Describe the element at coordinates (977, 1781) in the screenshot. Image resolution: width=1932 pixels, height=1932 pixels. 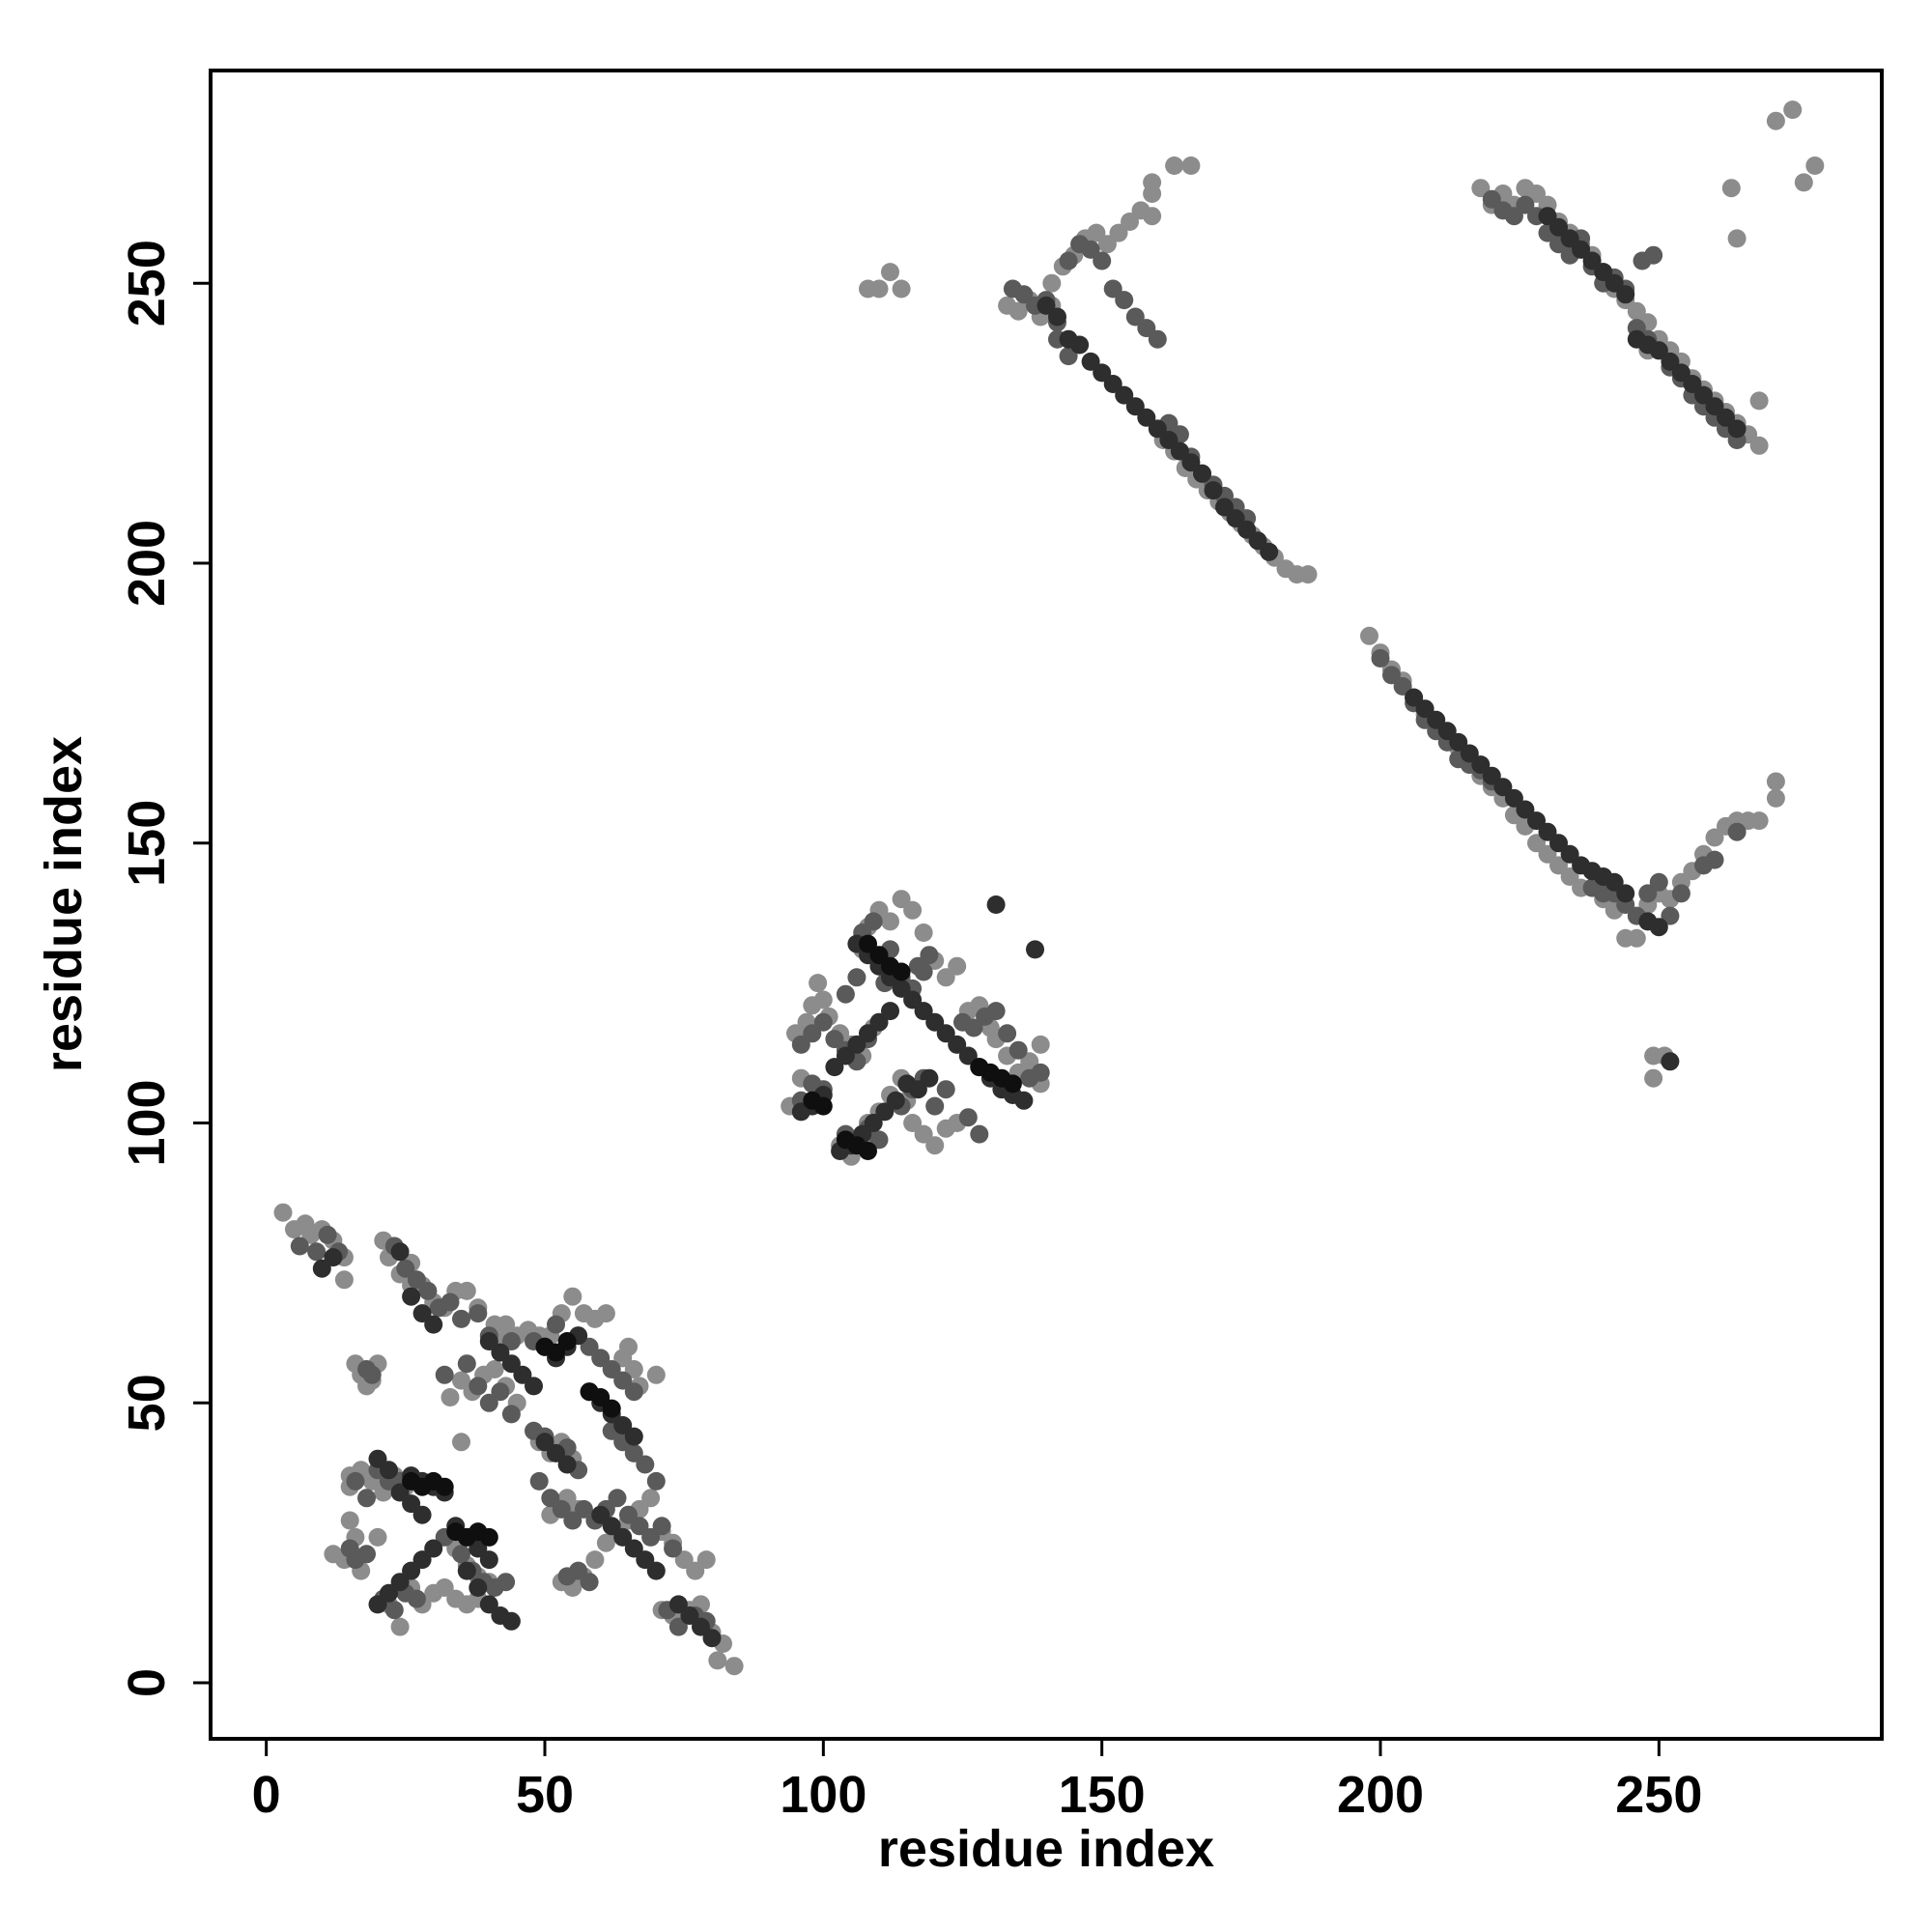
I see `x-axis: 0 50 100 150 200 250` at that location.